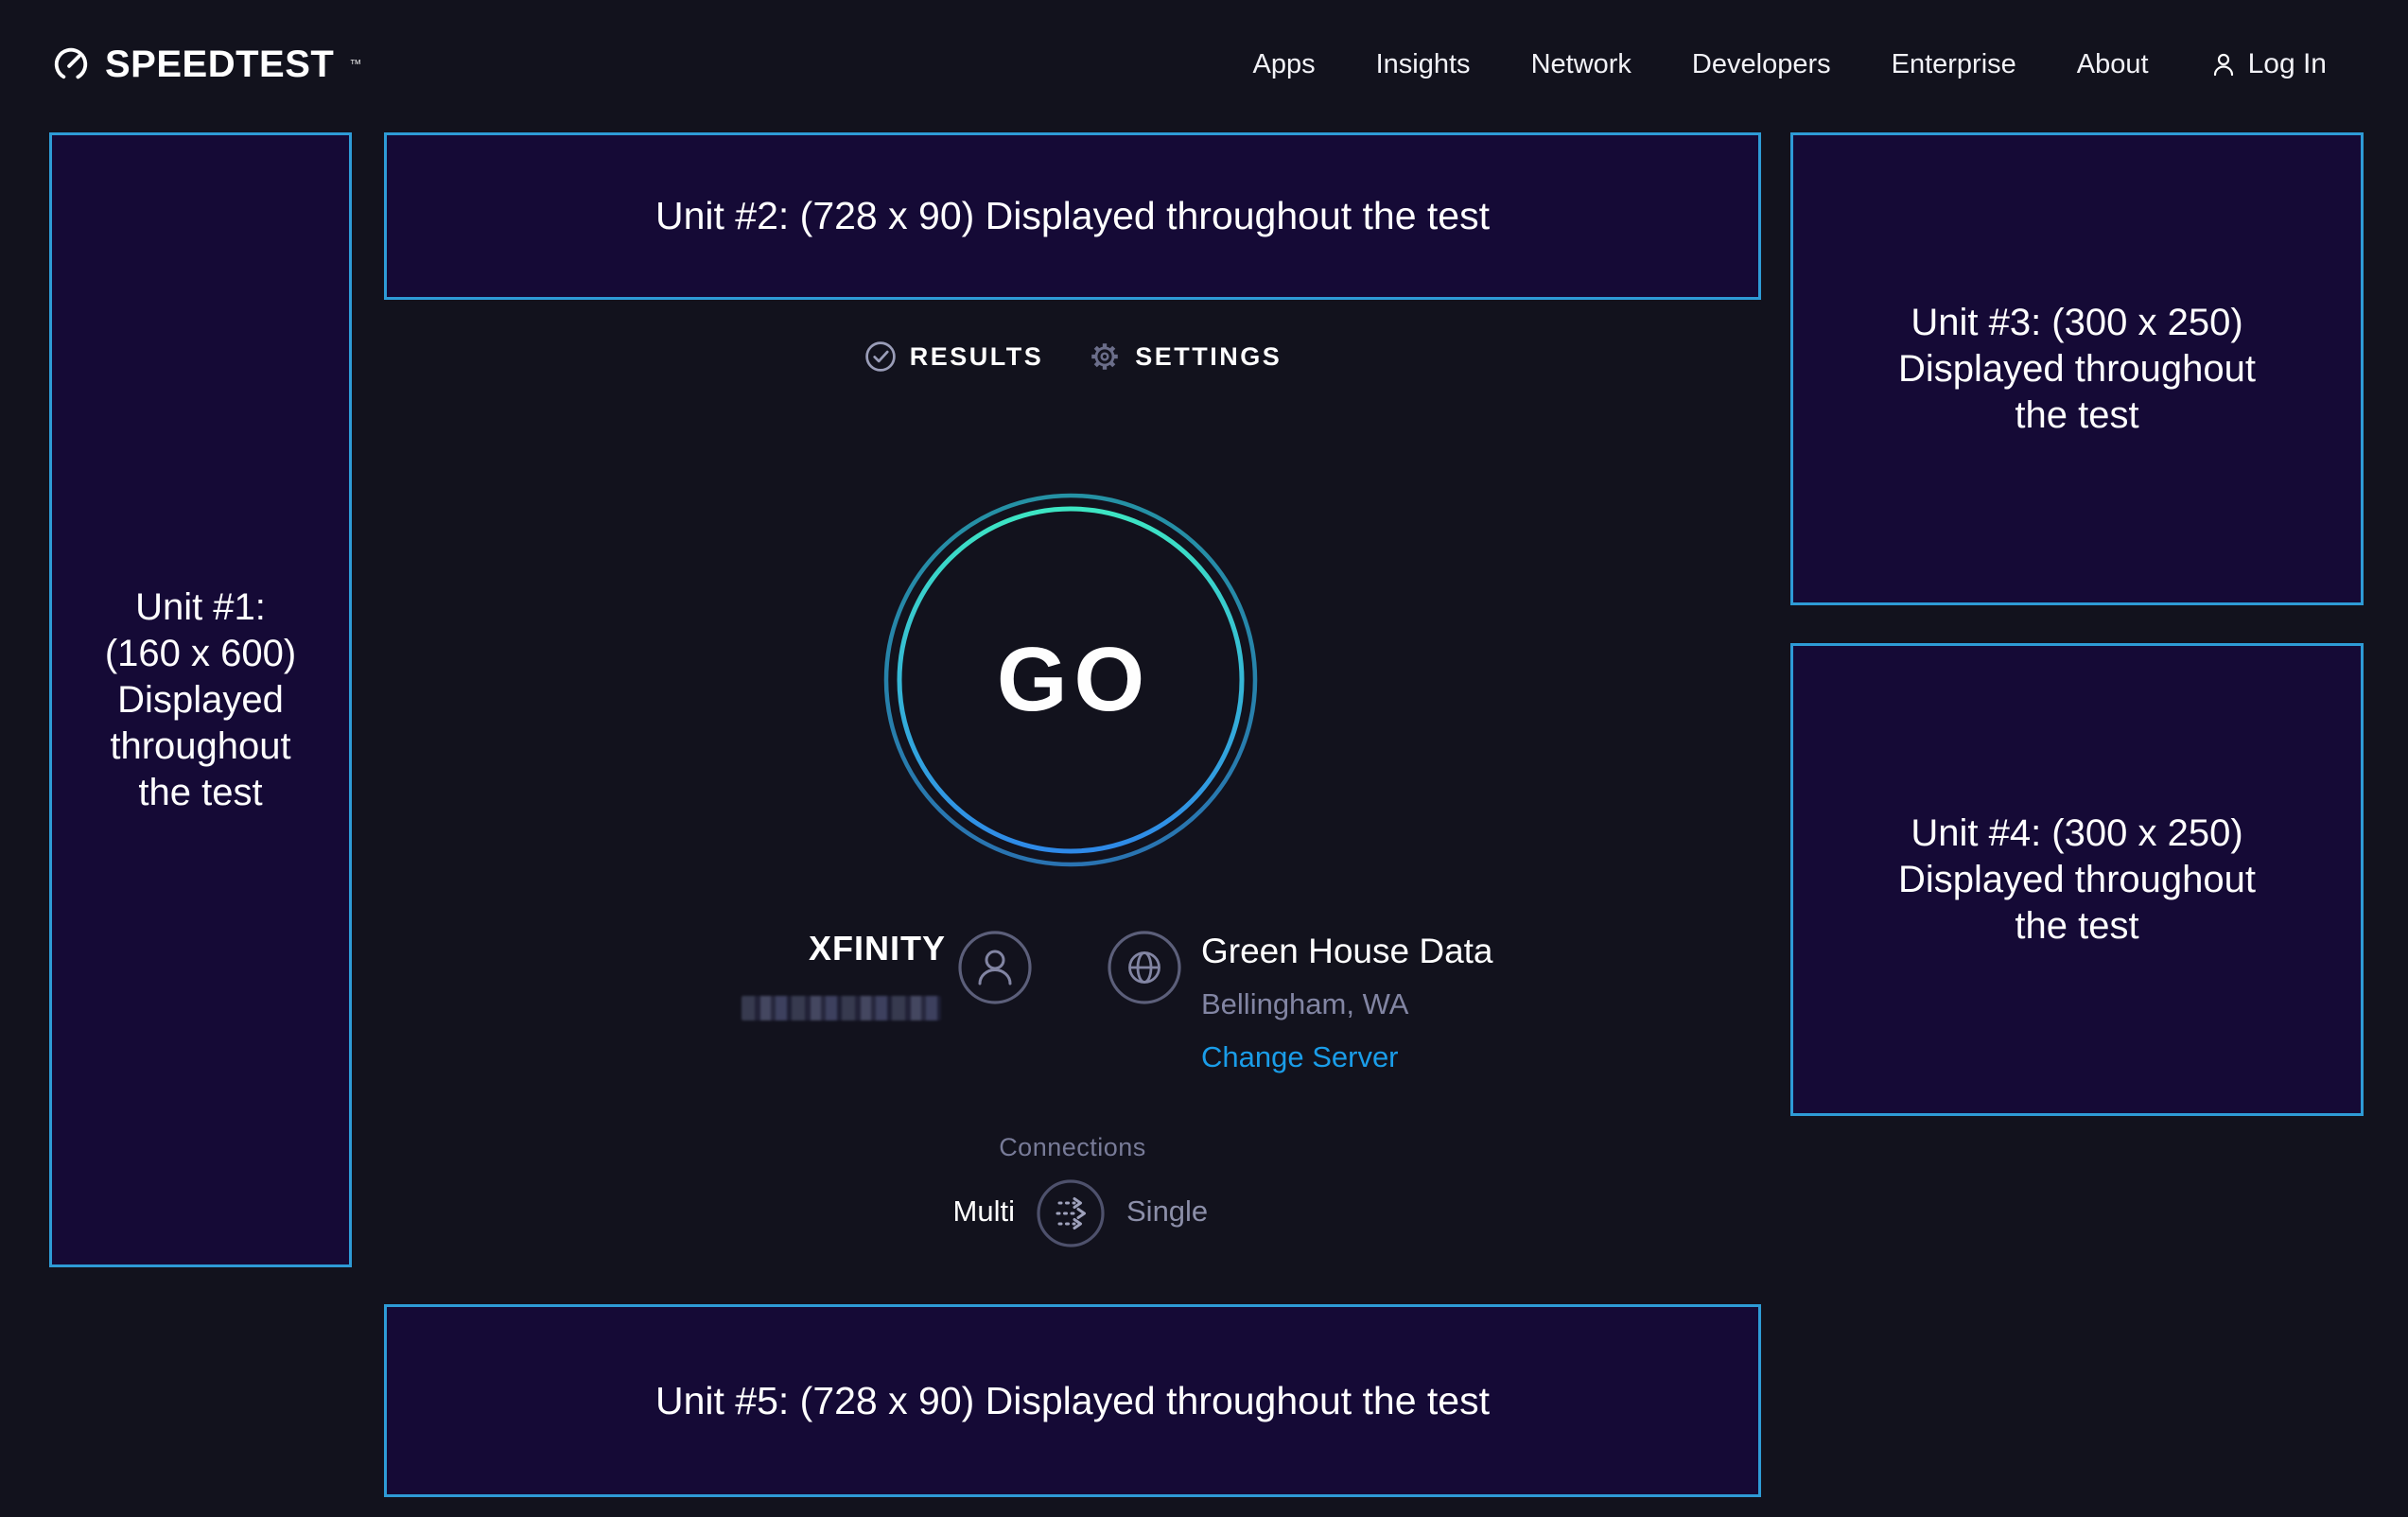  Describe the element at coordinates (1073, 357) in the screenshot. I see `tabs-row: RESULTS SETTINGS` at that location.